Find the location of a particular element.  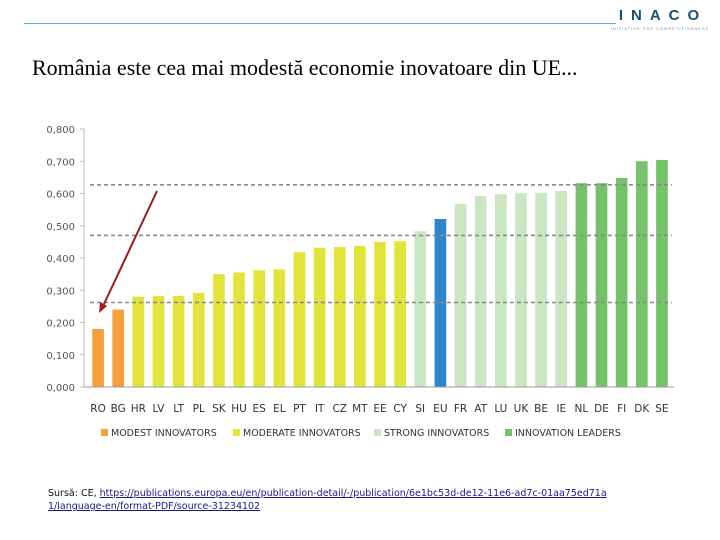

x-tick-label: UK is located at coordinates (522, 409).